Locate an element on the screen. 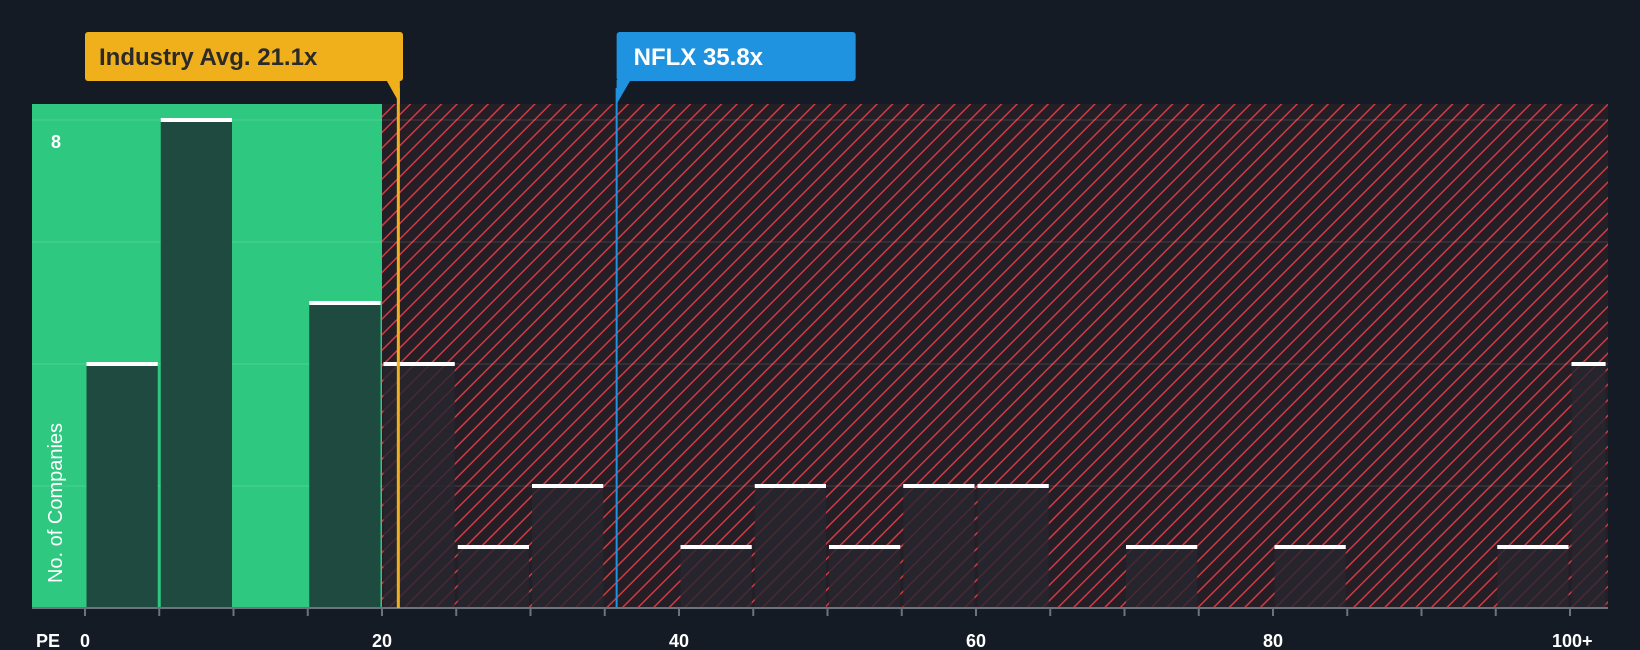  y-tick-label: 8 is located at coordinates (56, 142).